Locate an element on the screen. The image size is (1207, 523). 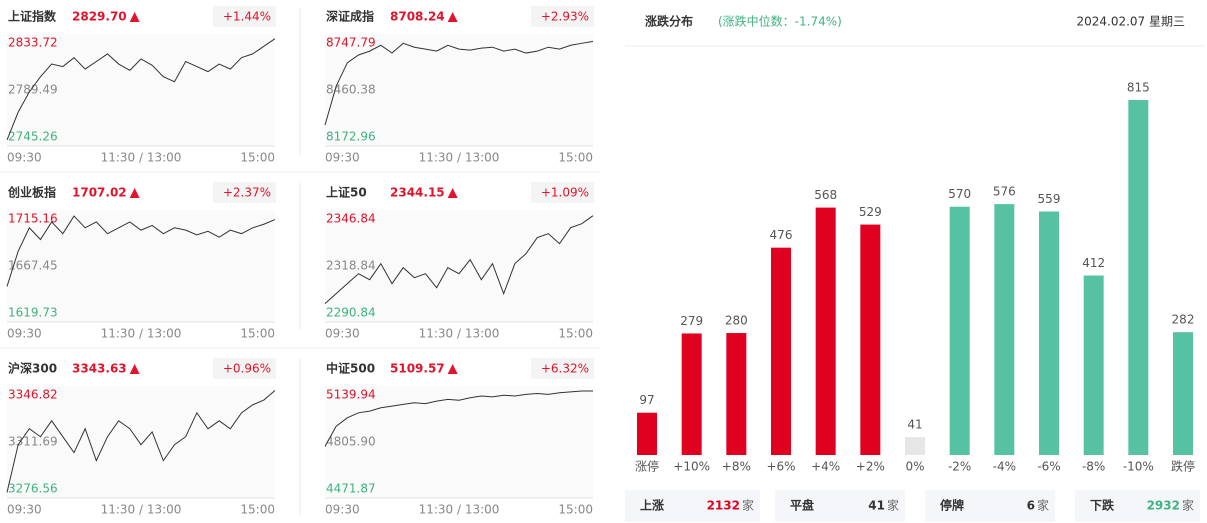
index-change: +1.09% is located at coordinates (565, 193).